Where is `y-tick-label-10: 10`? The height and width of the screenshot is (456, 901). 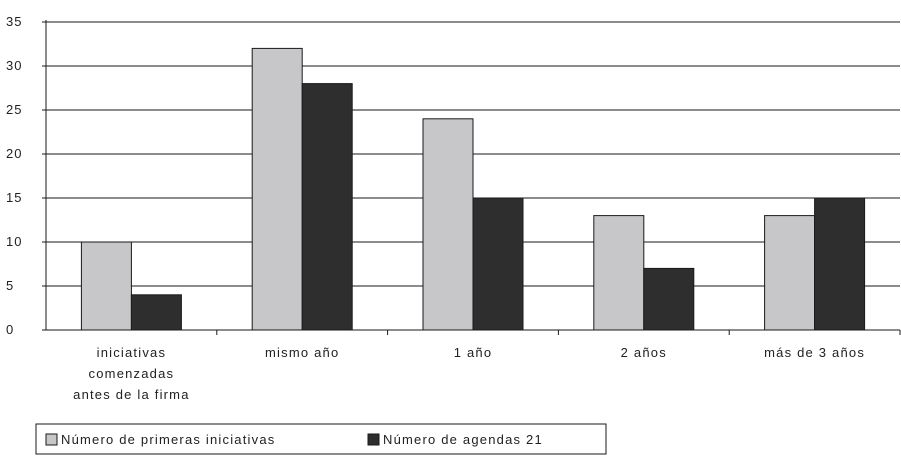
y-tick-label-10: 10 is located at coordinates (14, 241).